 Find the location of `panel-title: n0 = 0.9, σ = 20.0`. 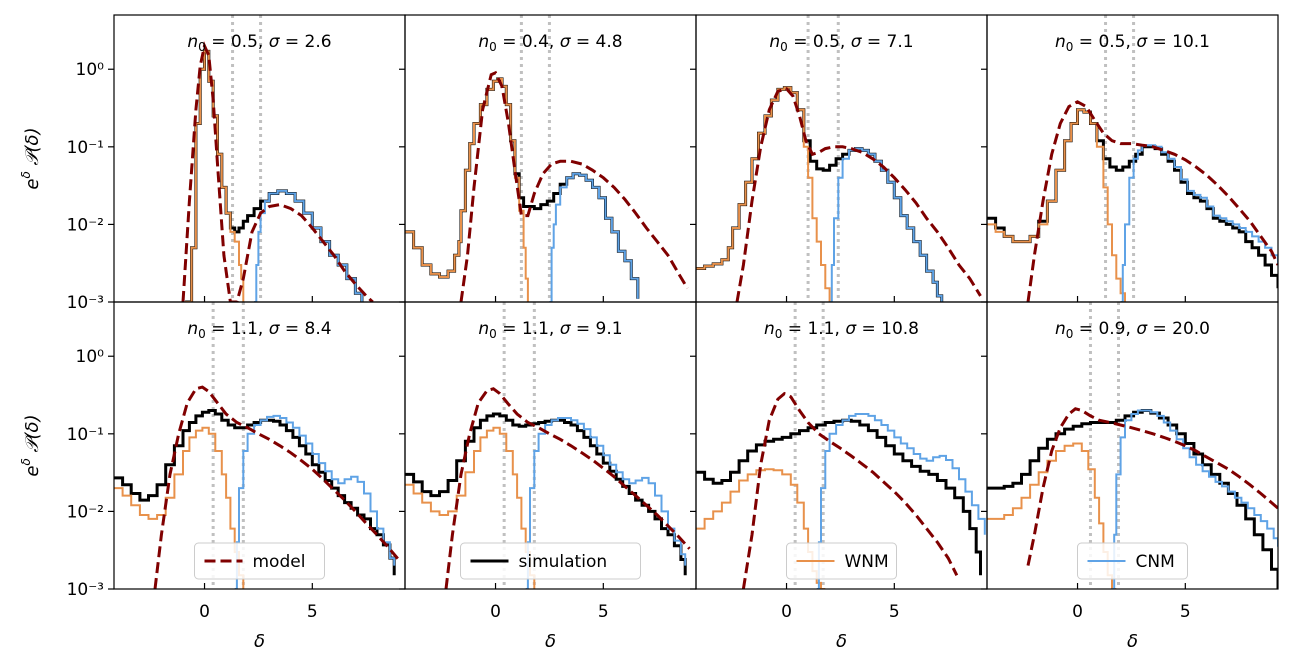

panel-title: n0 = 0.9, σ = 20.0 is located at coordinates (1132, 330).